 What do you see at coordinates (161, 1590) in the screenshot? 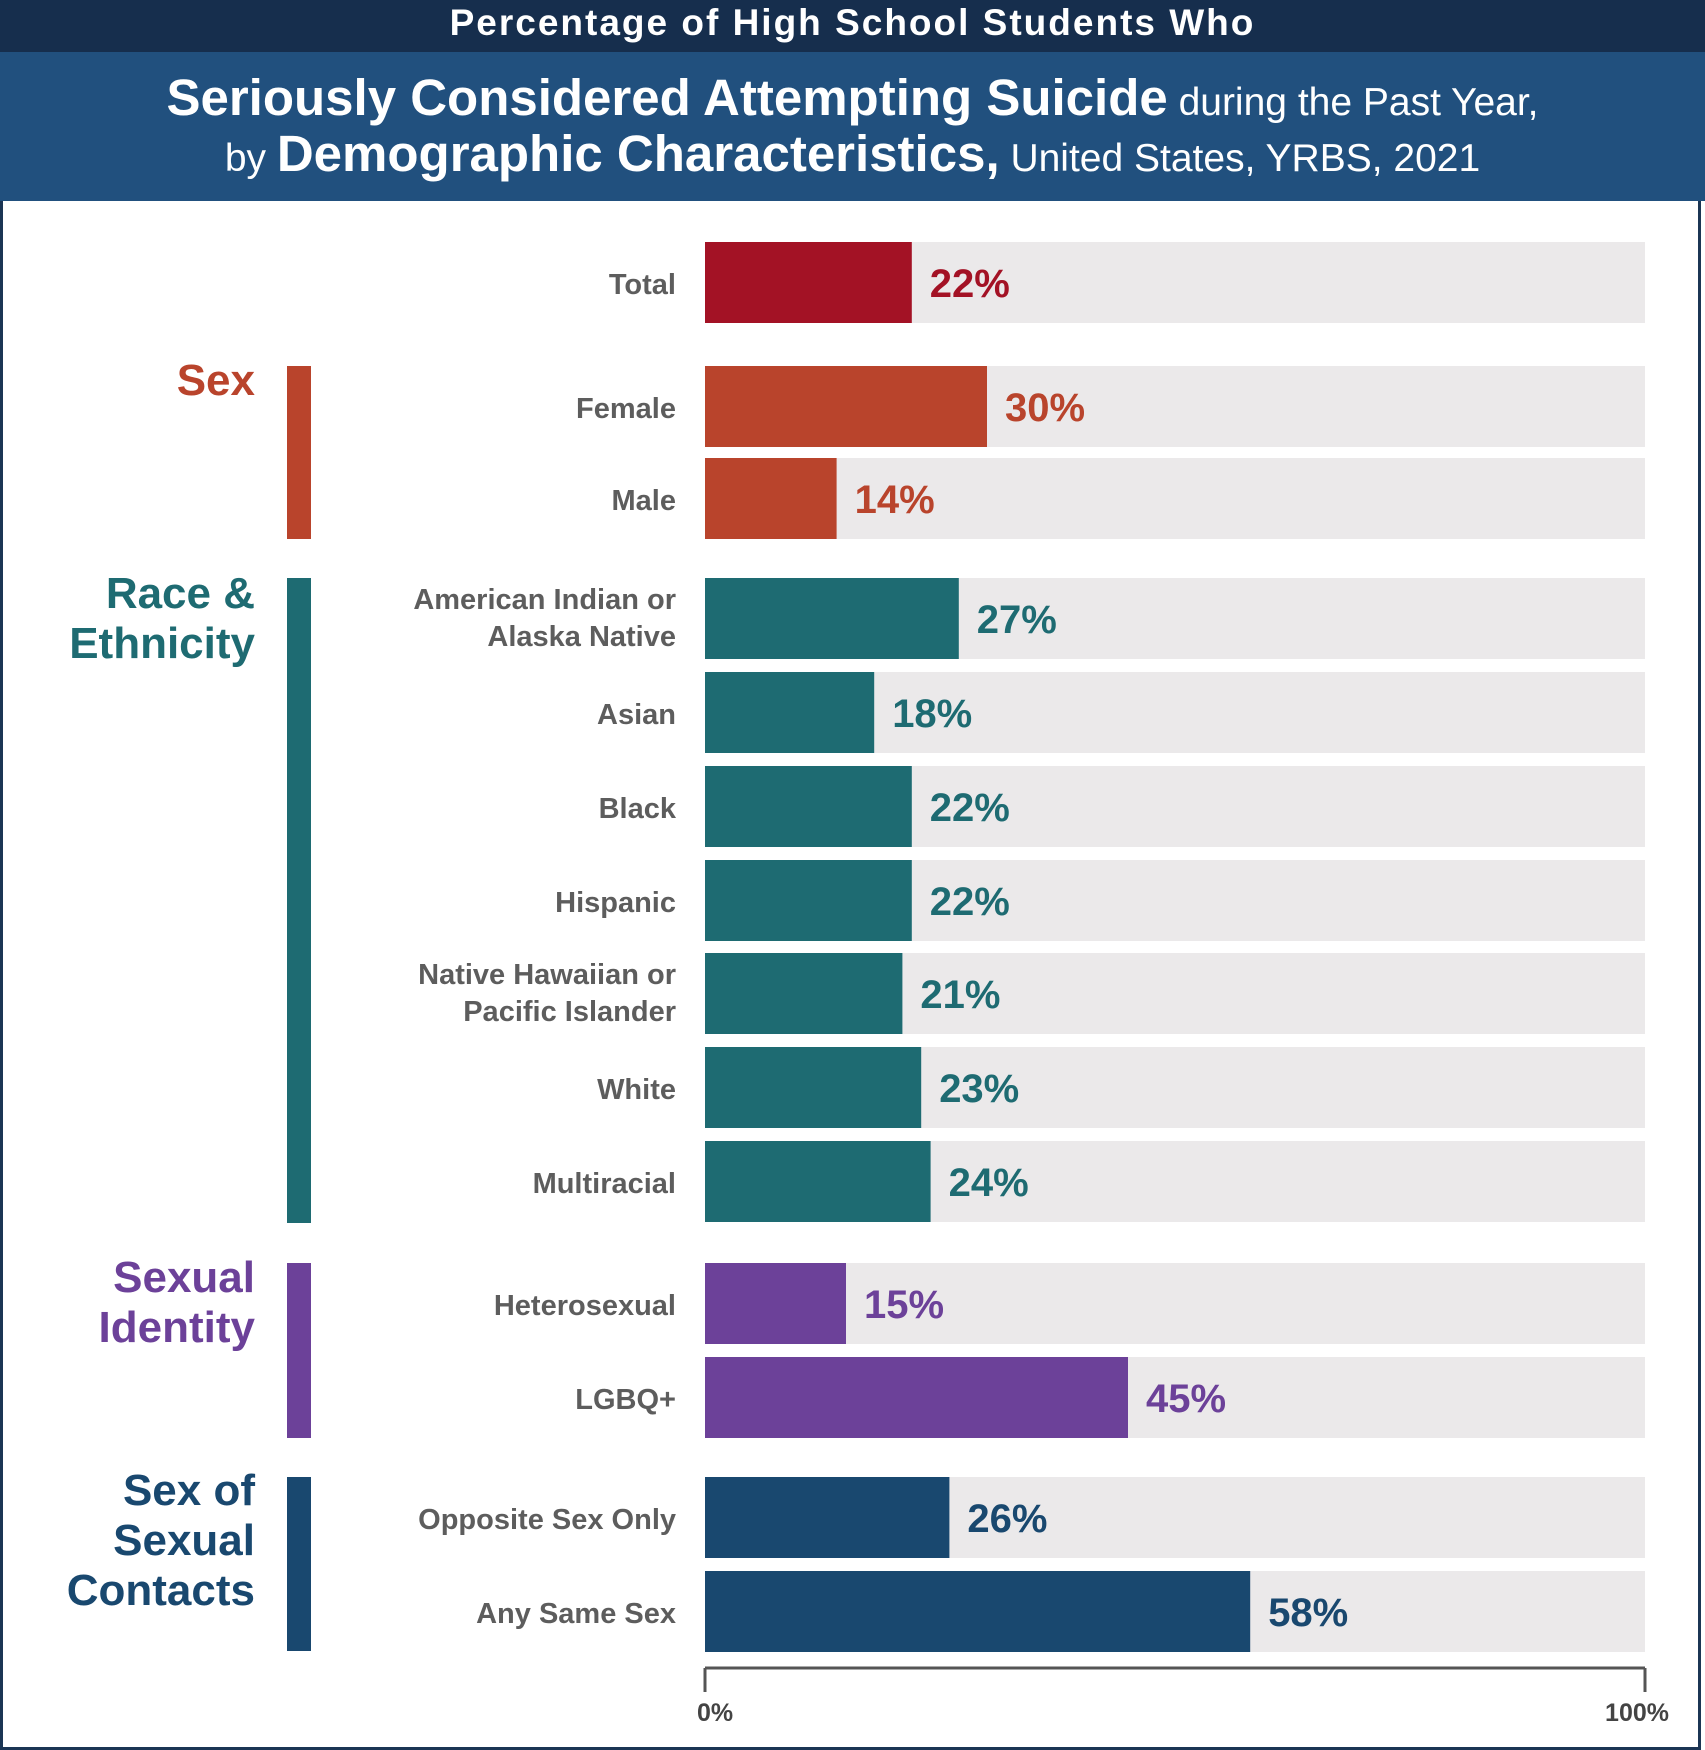
I see `group-label-line: Contacts` at bounding box center [161, 1590].